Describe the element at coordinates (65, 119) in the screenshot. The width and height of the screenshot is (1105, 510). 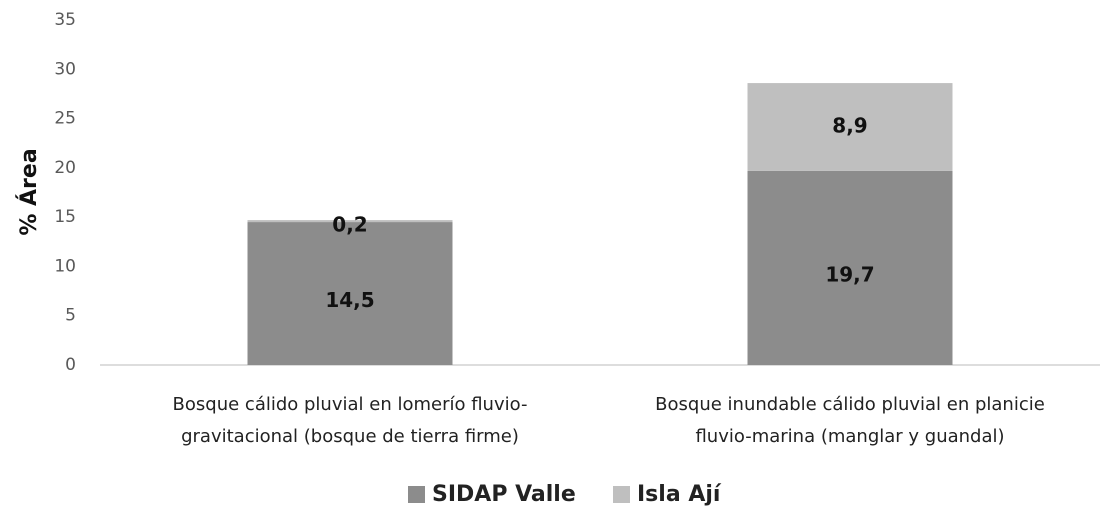
I see `y-tick-label: 25` at that location.